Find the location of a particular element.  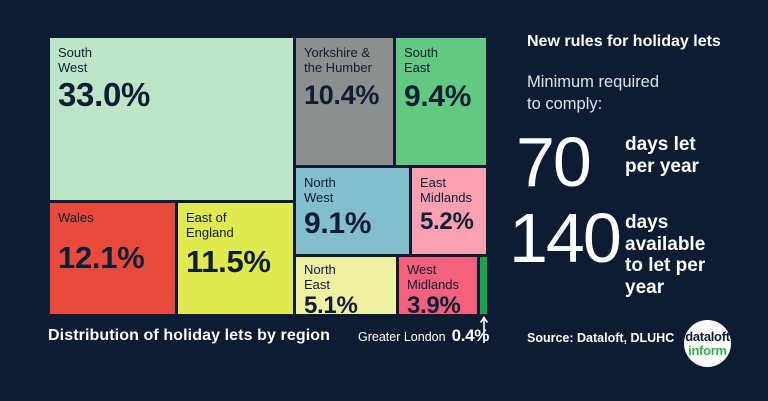

treemap-cell-south-west: South West 33.0% is located at coordinates (171, 119).